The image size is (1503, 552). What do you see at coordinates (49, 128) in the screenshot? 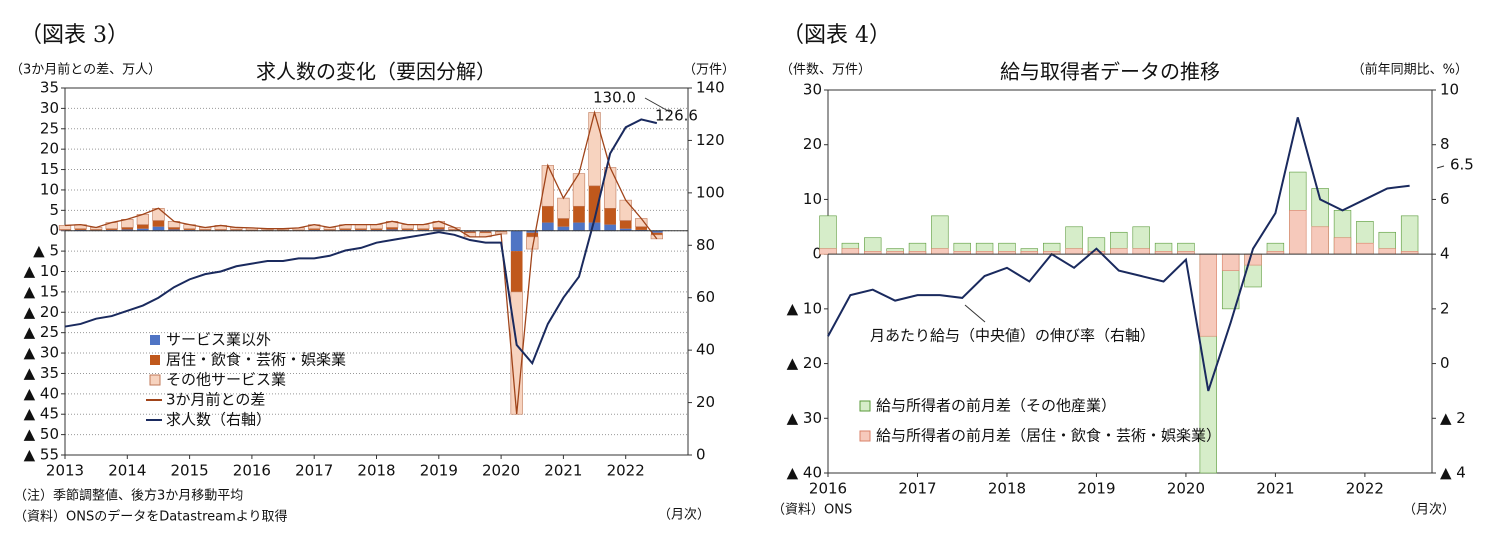
I see `y-tick-label: 25` at bounding box center [49, 128].